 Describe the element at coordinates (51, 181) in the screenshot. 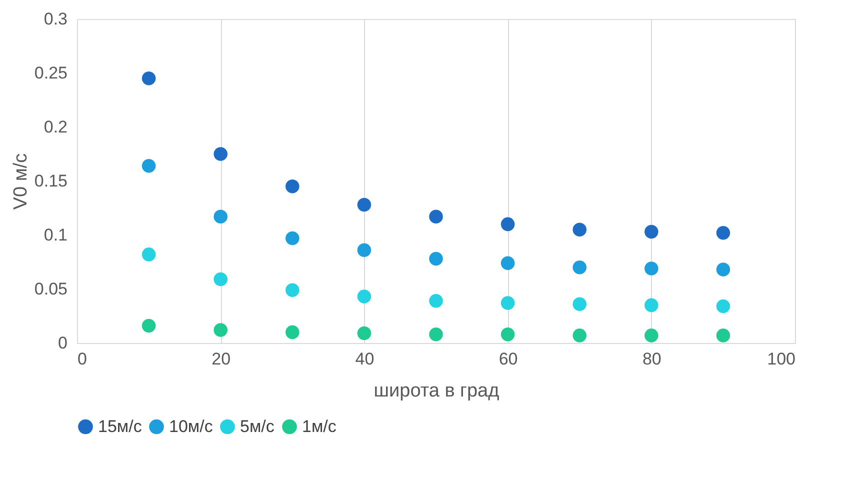

I see `y-tick-label: 0.15` at that location.